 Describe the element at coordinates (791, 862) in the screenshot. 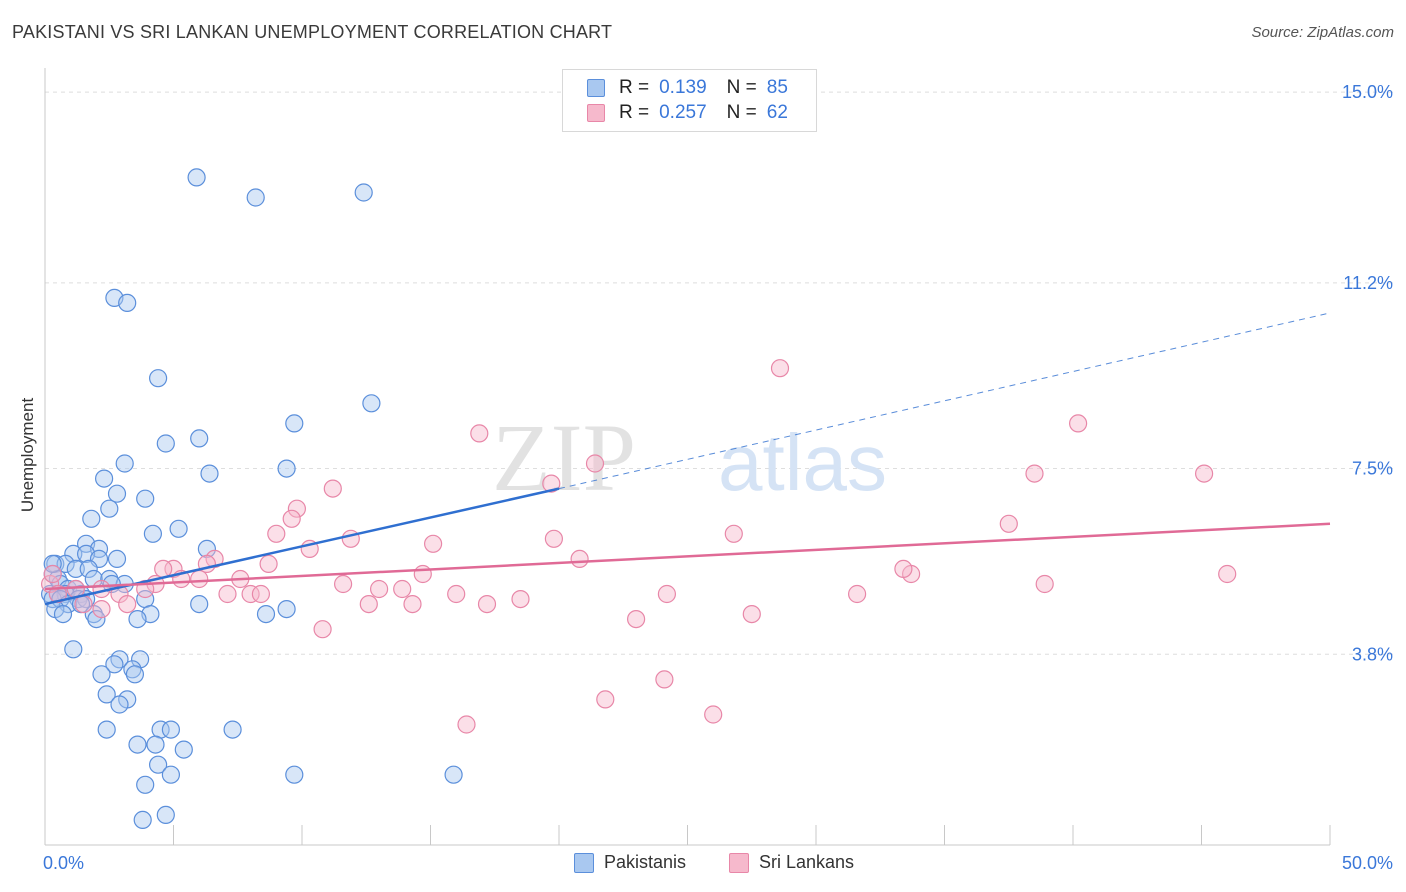

I see `legend-item-srilankans: Sri Lankans` at that location.